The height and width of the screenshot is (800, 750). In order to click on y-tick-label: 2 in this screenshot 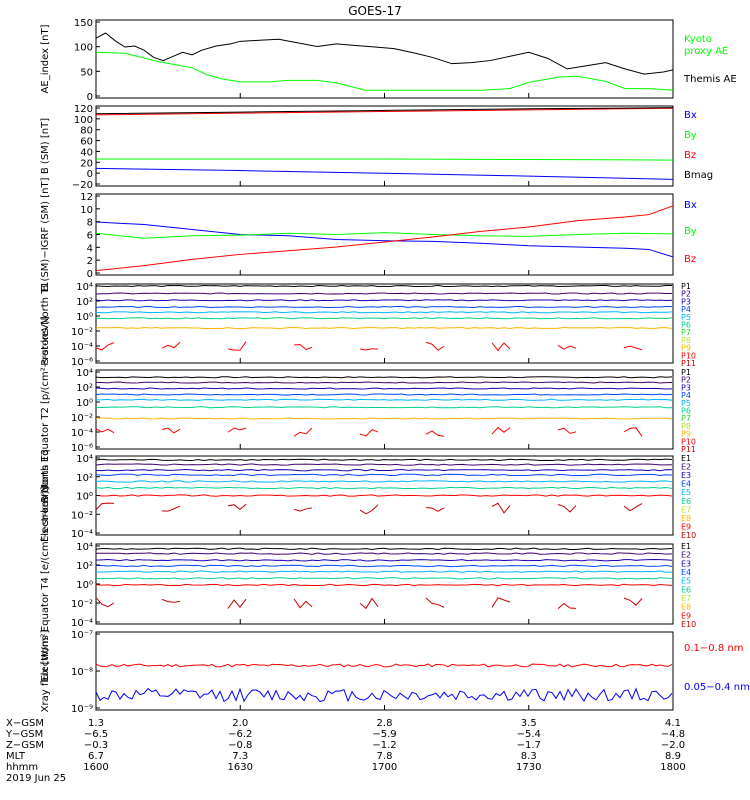, I will do `click(90, 261)`.